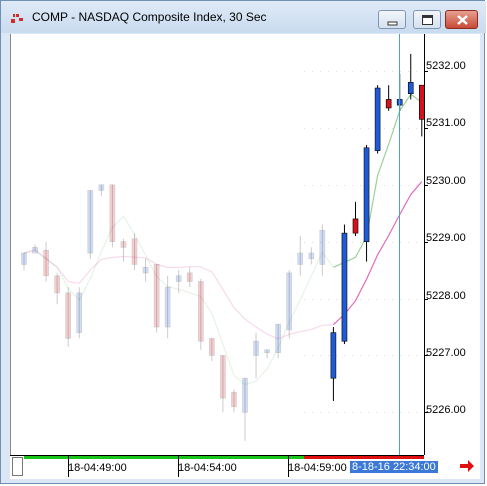 This screenshot has height=486, width=487. What do you see at coordinates (446, 238) in the screenshot?
I see `price-tick-label: 5229.00` at bounding box center [446, 238].